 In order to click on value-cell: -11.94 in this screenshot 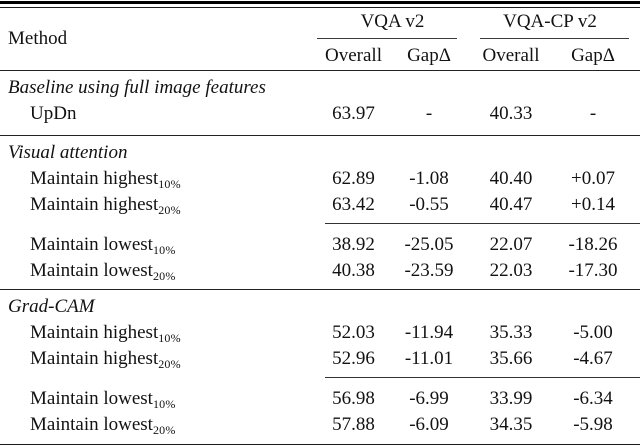, I will do `click(429, 332)`.